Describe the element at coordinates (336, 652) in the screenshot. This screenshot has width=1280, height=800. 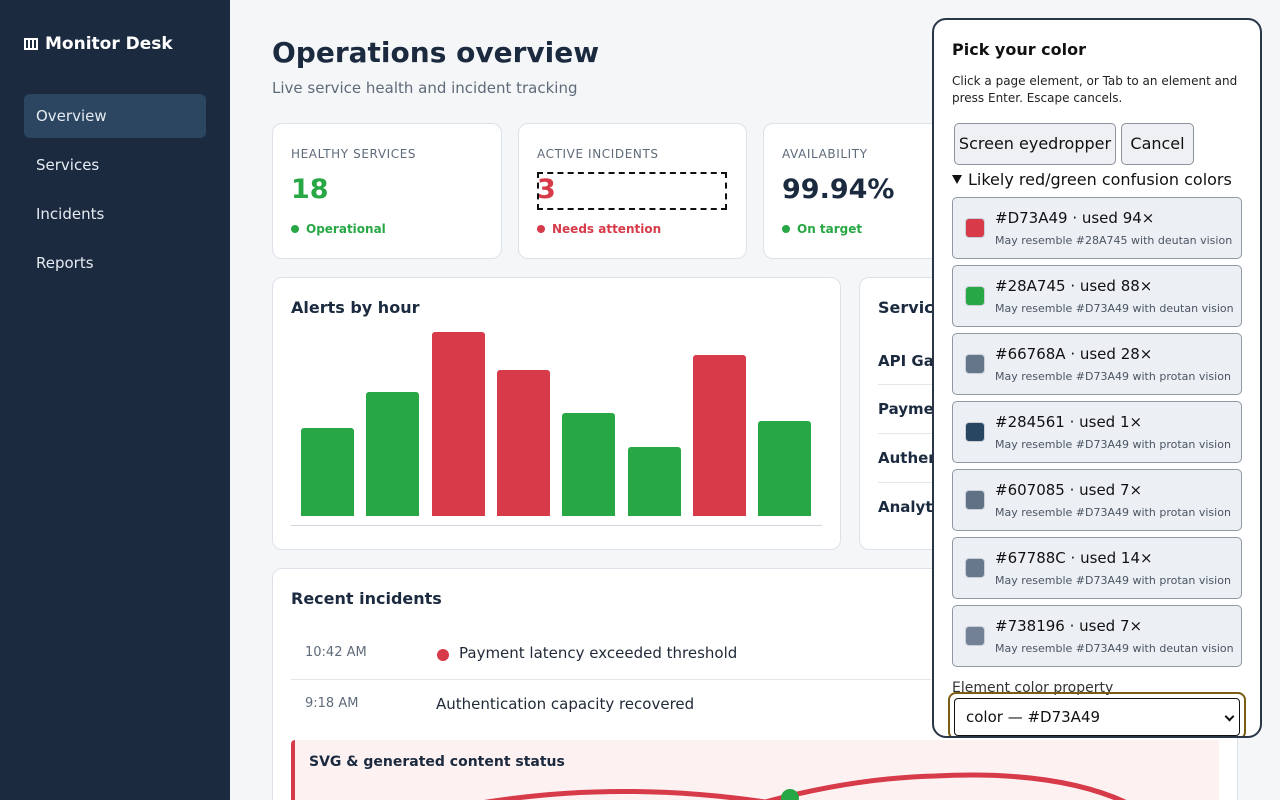
I see `incident-time: 10:42 AM` at that location.